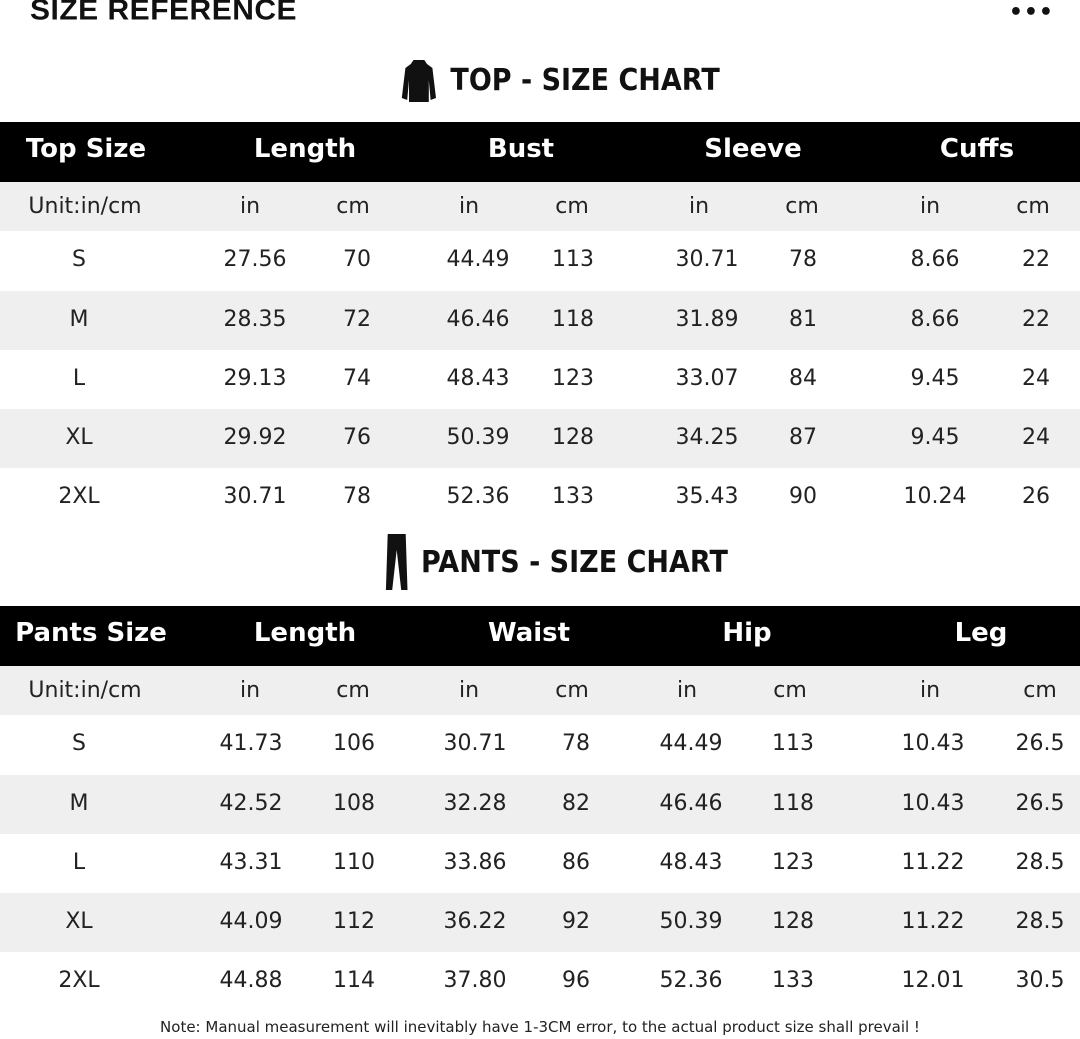 The height and width of the screenshot is (1039, 1080). What do you see at coordinates (977, 149) in the screenshot?
I see `column-header: Cuffs` at bounding box center [977, 149].